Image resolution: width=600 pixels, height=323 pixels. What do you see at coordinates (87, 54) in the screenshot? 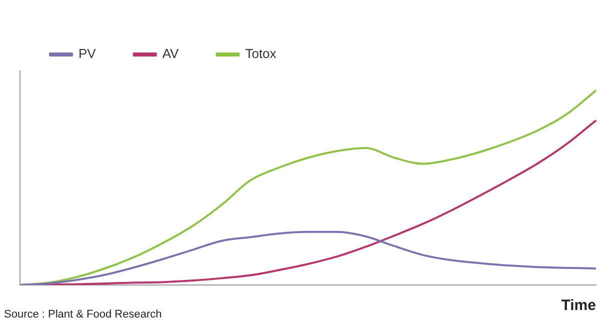
I see `legend-label: PV` at bounding box center [87, 54].